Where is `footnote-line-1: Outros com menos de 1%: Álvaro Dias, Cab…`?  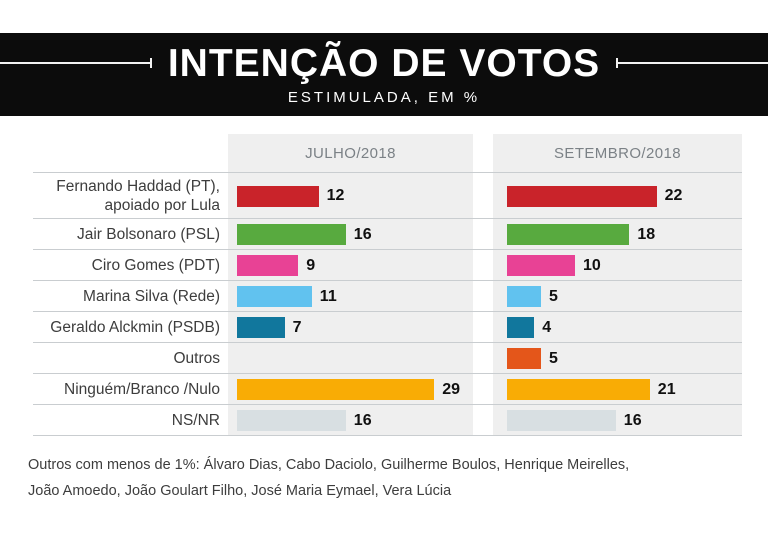 footnote-line-1: Outros com menos de 1%: Álvaro Dias, Cab… is located at coordinates (329, 465).